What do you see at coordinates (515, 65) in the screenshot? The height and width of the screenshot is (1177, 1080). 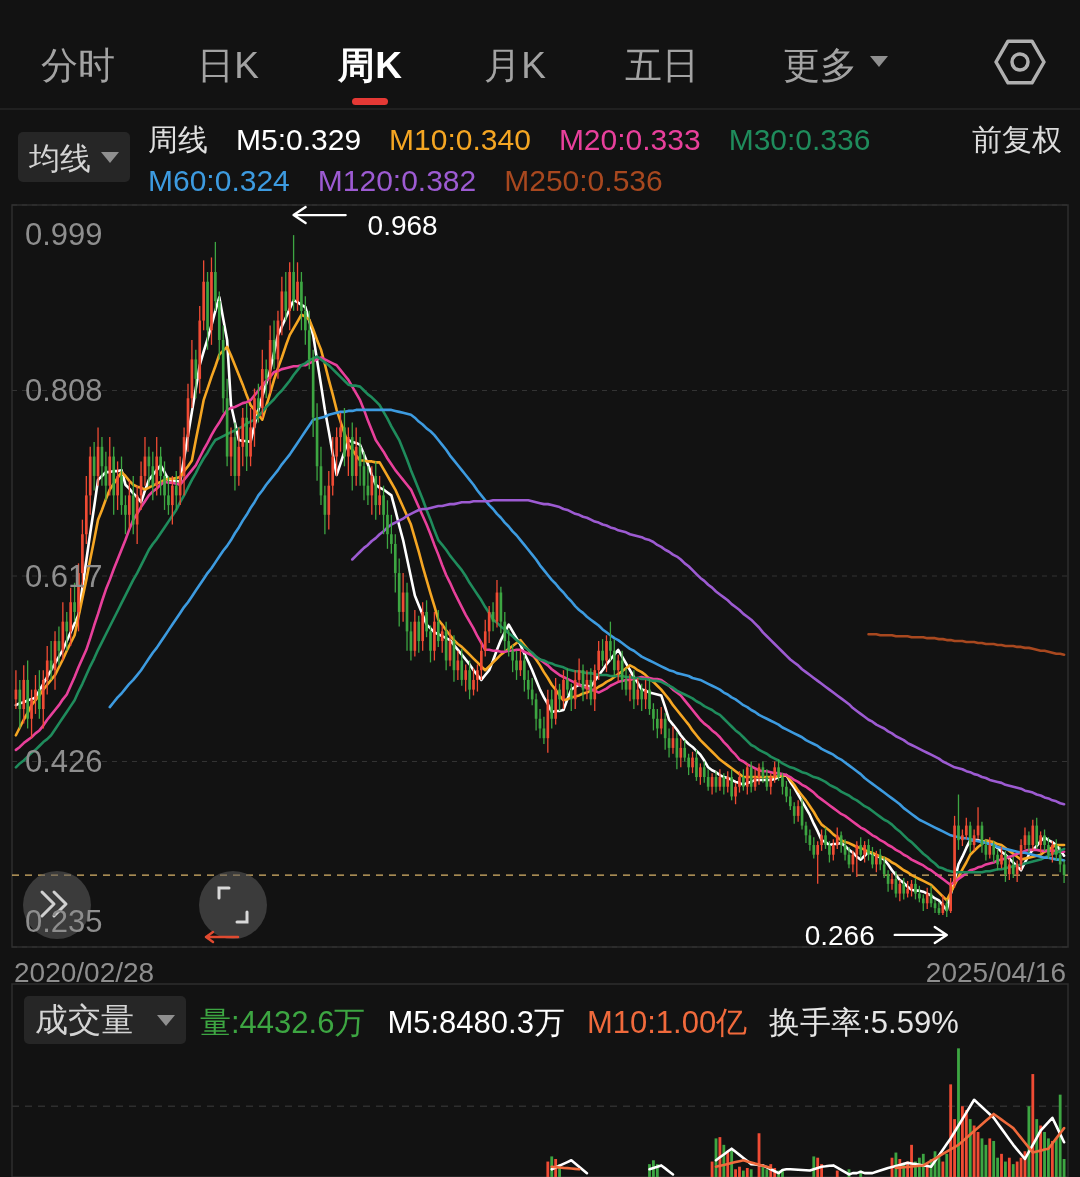 I see `text: 月K` at bounding box center [515, 65].